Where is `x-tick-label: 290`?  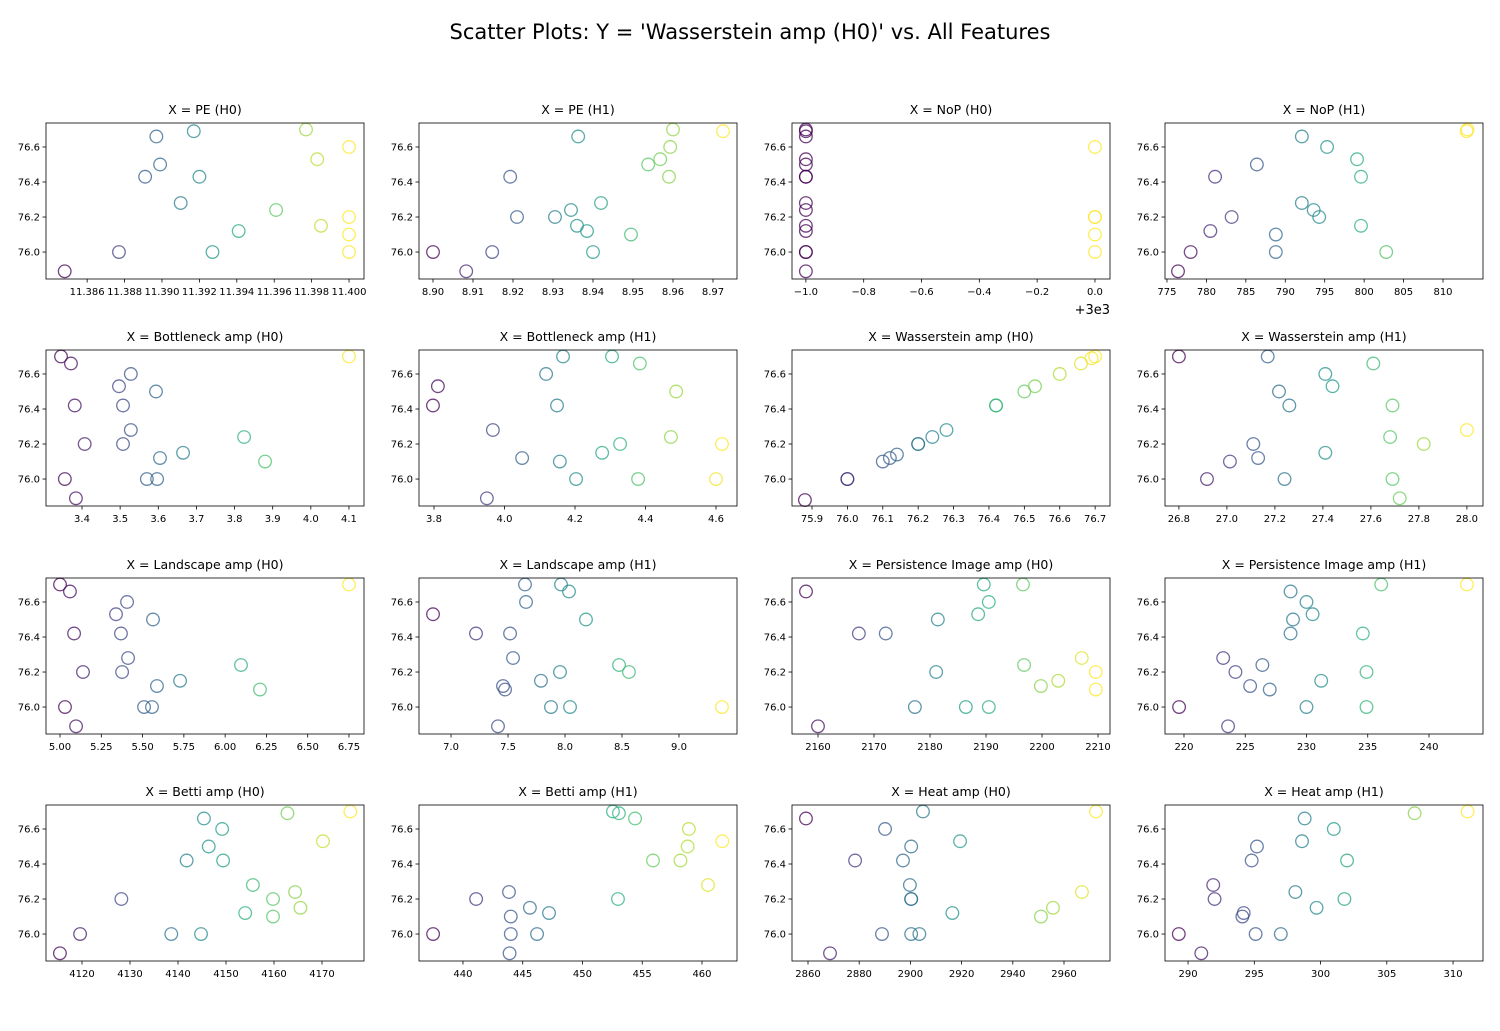 x-tick-label: 290 is located at coordinates (1188, 974).